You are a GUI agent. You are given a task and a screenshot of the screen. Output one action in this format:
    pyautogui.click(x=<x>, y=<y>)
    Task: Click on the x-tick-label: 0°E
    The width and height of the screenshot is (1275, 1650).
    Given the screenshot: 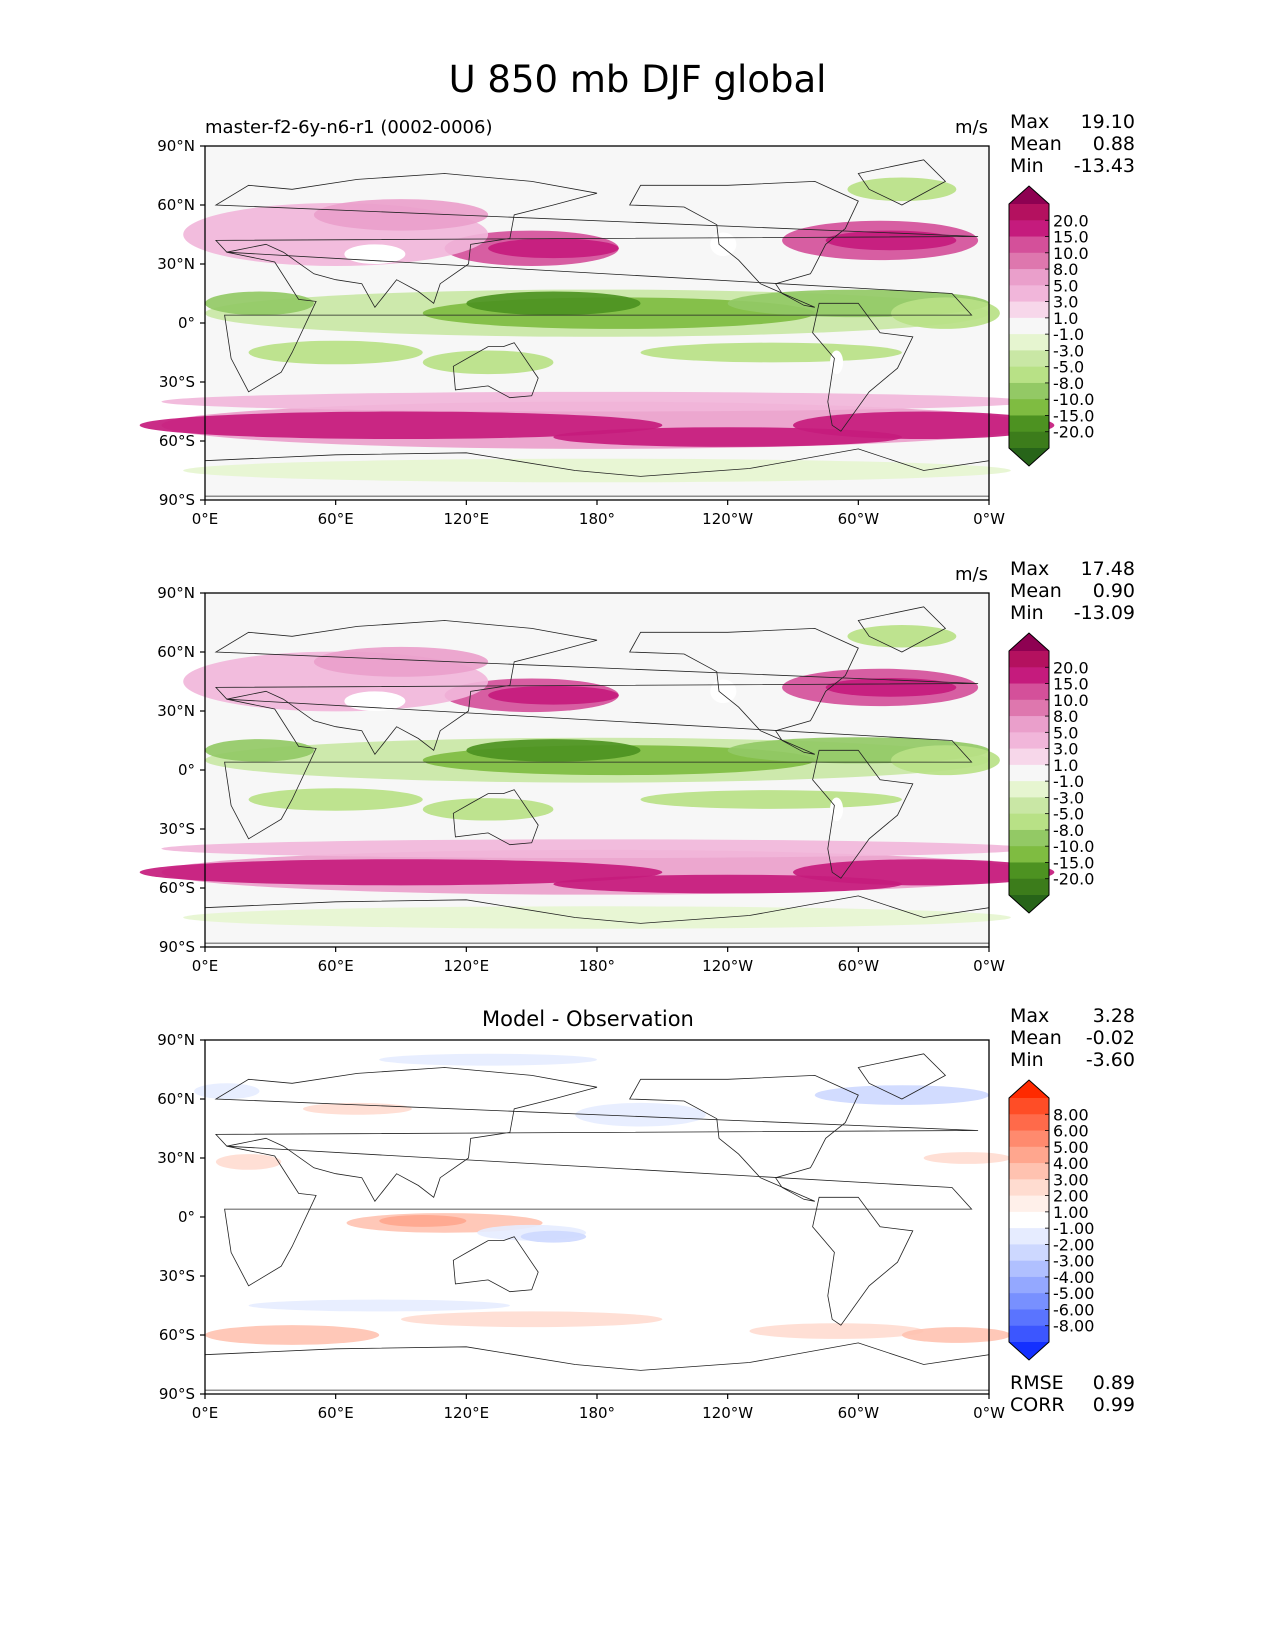 What is the action you would take?
    pyautogui.click(x=205, y=966)
    